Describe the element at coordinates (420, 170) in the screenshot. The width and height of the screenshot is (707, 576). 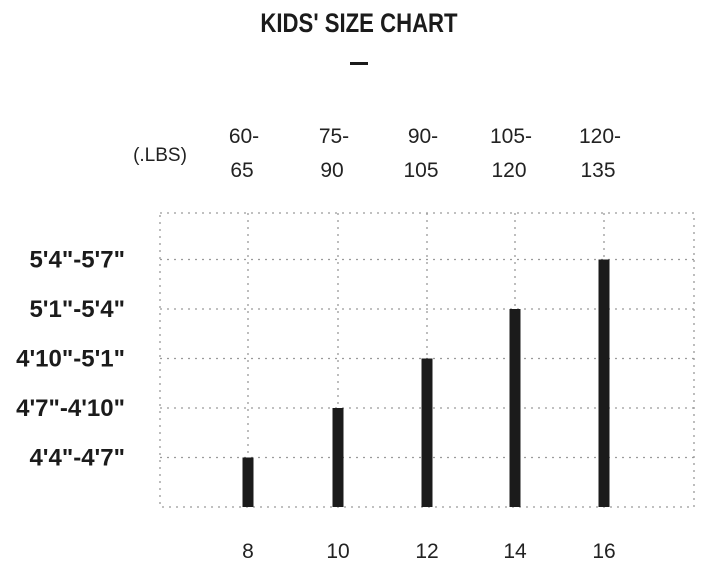
I see `weight-range-label: 105` at that location.